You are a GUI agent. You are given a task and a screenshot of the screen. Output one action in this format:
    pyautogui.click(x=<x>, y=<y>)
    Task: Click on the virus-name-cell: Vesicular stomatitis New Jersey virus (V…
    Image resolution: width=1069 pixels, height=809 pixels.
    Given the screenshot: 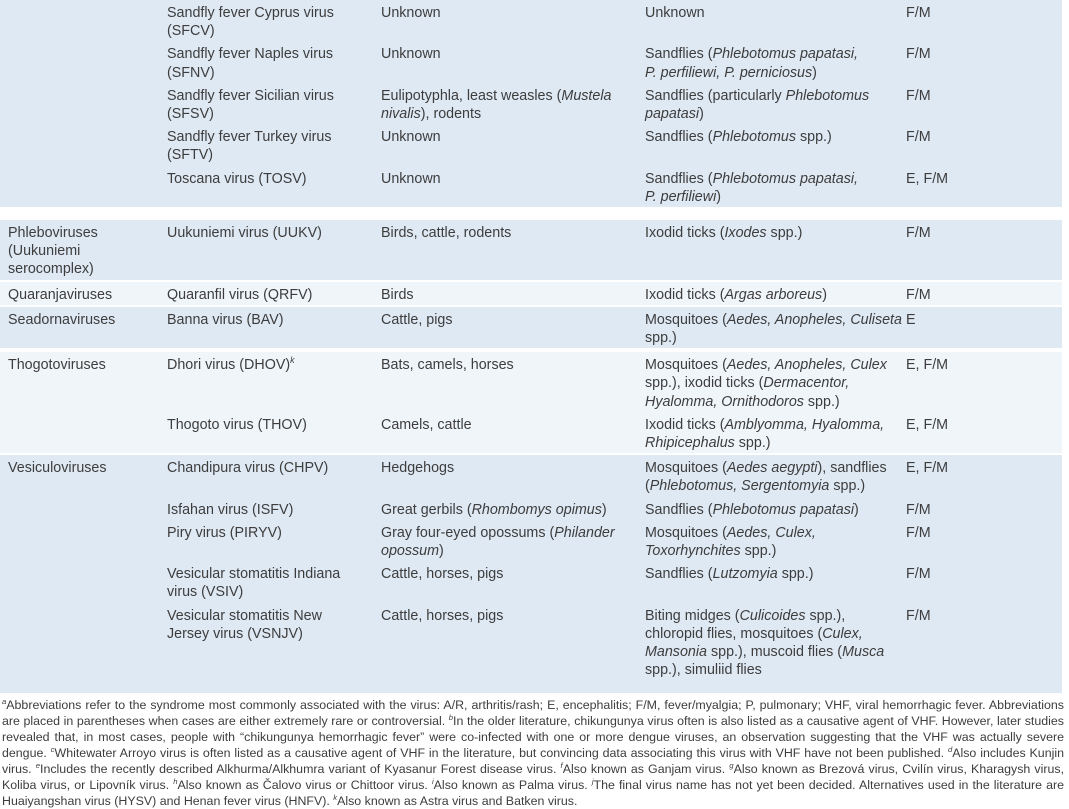 What is the action you would take?
    pyautogui.click(x=244, y=624)
    